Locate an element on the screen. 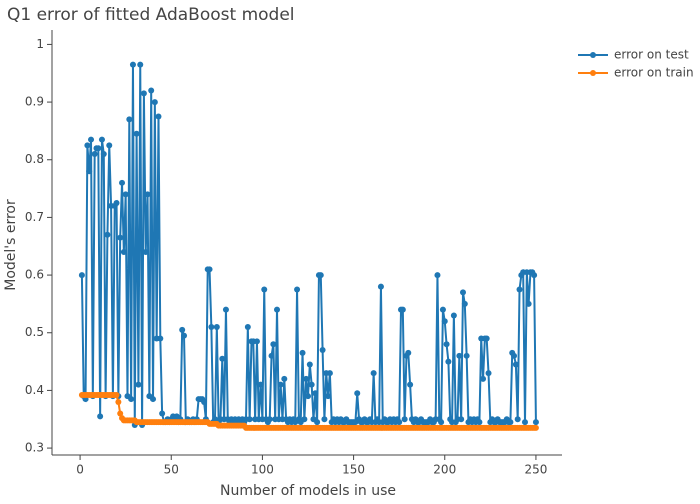  legend-label: error on test is located at coordinates (651, 55).